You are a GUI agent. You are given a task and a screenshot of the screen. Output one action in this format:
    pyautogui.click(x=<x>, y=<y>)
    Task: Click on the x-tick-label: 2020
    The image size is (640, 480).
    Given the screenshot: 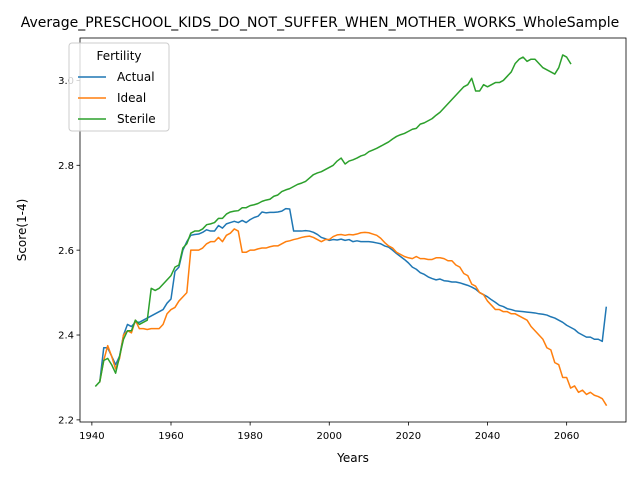 What is the action you would take?
    pyautogui.click(x=408, y=436)
    